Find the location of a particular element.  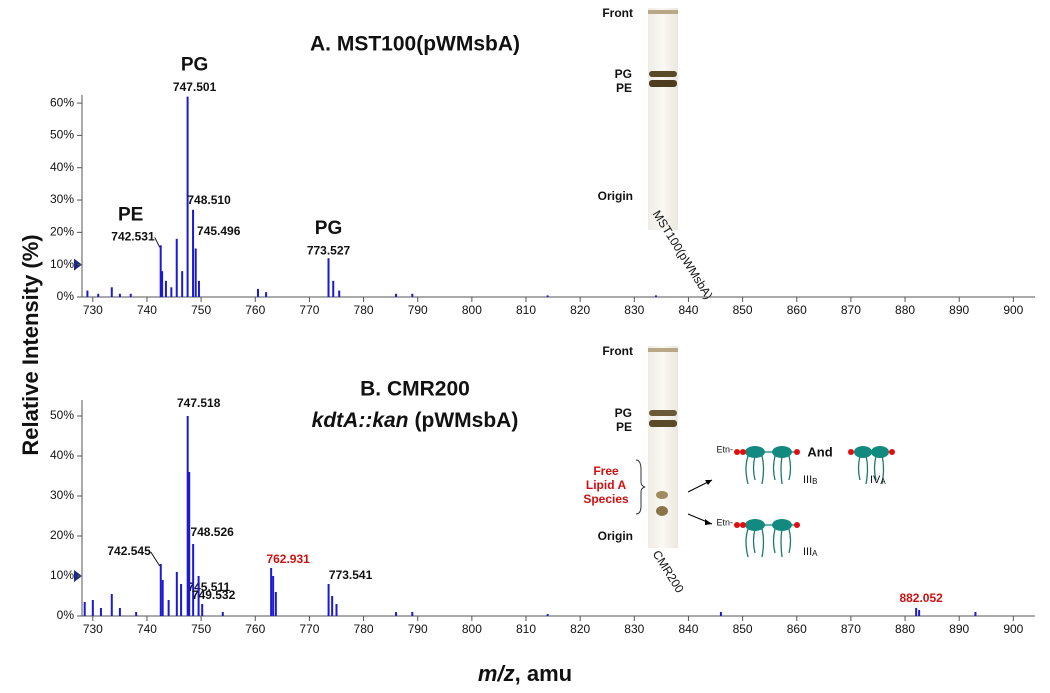

peak-label: 748.510 is located at coordinates (209, 200).